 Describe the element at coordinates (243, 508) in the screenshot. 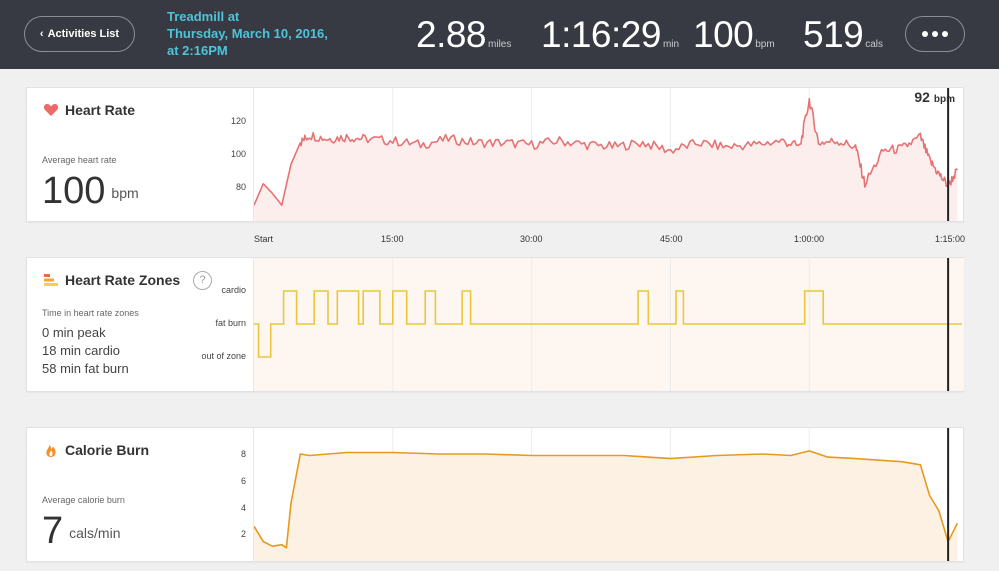

I see `cal-tick-4: 4` at that location.